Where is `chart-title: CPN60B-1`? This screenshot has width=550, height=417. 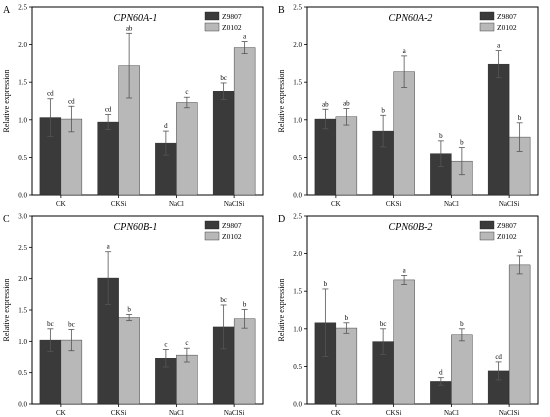 chart-title: CPN60B-1 is located at coordinates (136, 227).